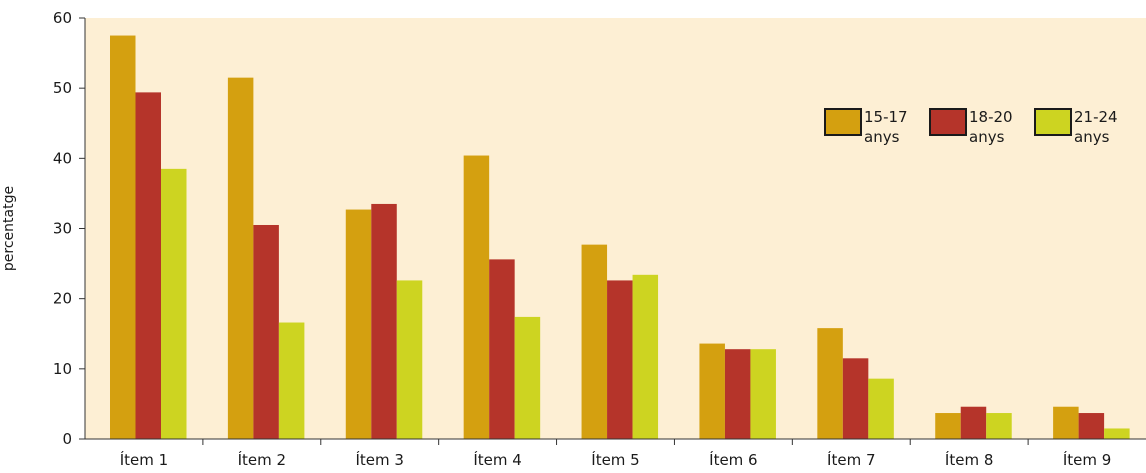 This screenshot has height=473, width=1146. What do you see at coordinates (991, 117) in the screenshot?
I see `legend-label-2: 18-20` at bounding box center [991, 117].